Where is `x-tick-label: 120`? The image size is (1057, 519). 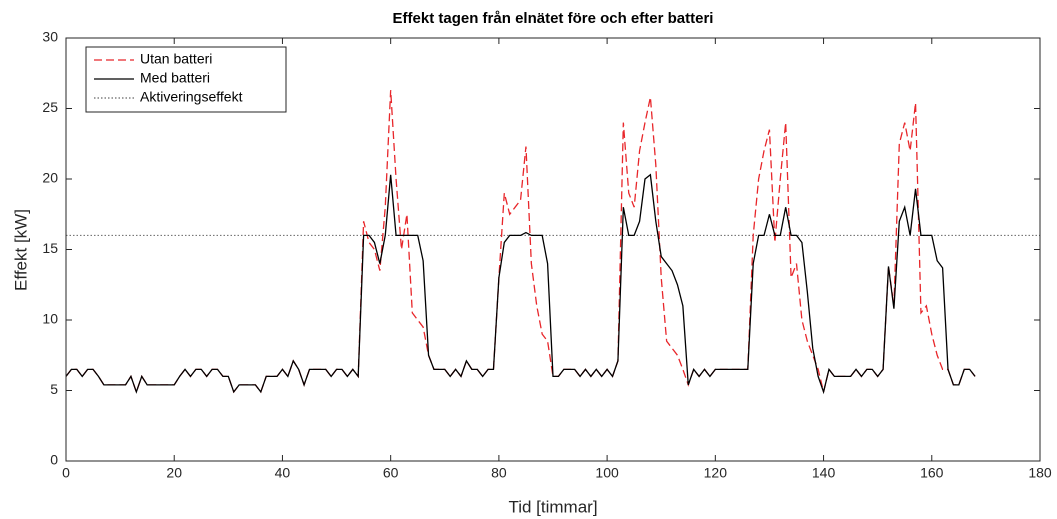 x-tick-label: 120 is located at coordinates (716, 473).